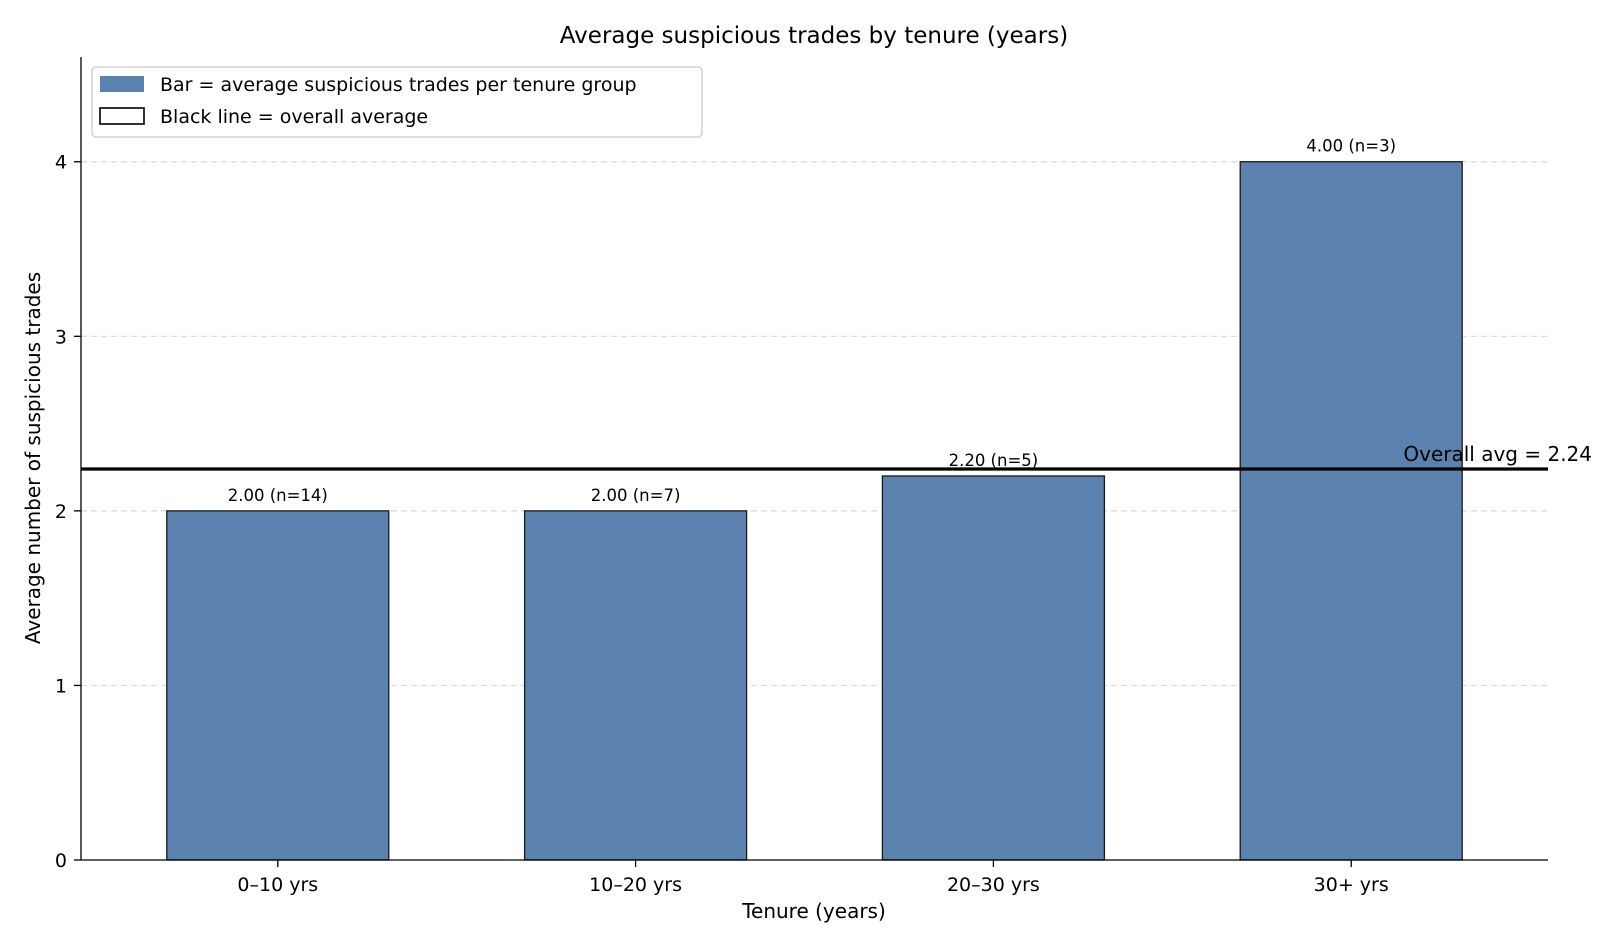  Describe the element at coordinates (122, 84) in the screenshot. I see `legend-swatch-bar` at that location.